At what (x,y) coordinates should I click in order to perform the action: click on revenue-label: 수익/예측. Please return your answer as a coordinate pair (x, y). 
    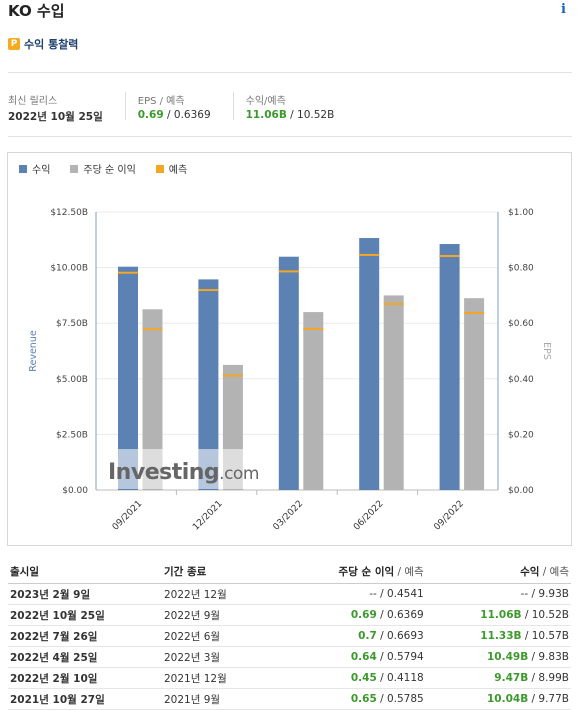
    Looking at the image, I should click on (265, 101).